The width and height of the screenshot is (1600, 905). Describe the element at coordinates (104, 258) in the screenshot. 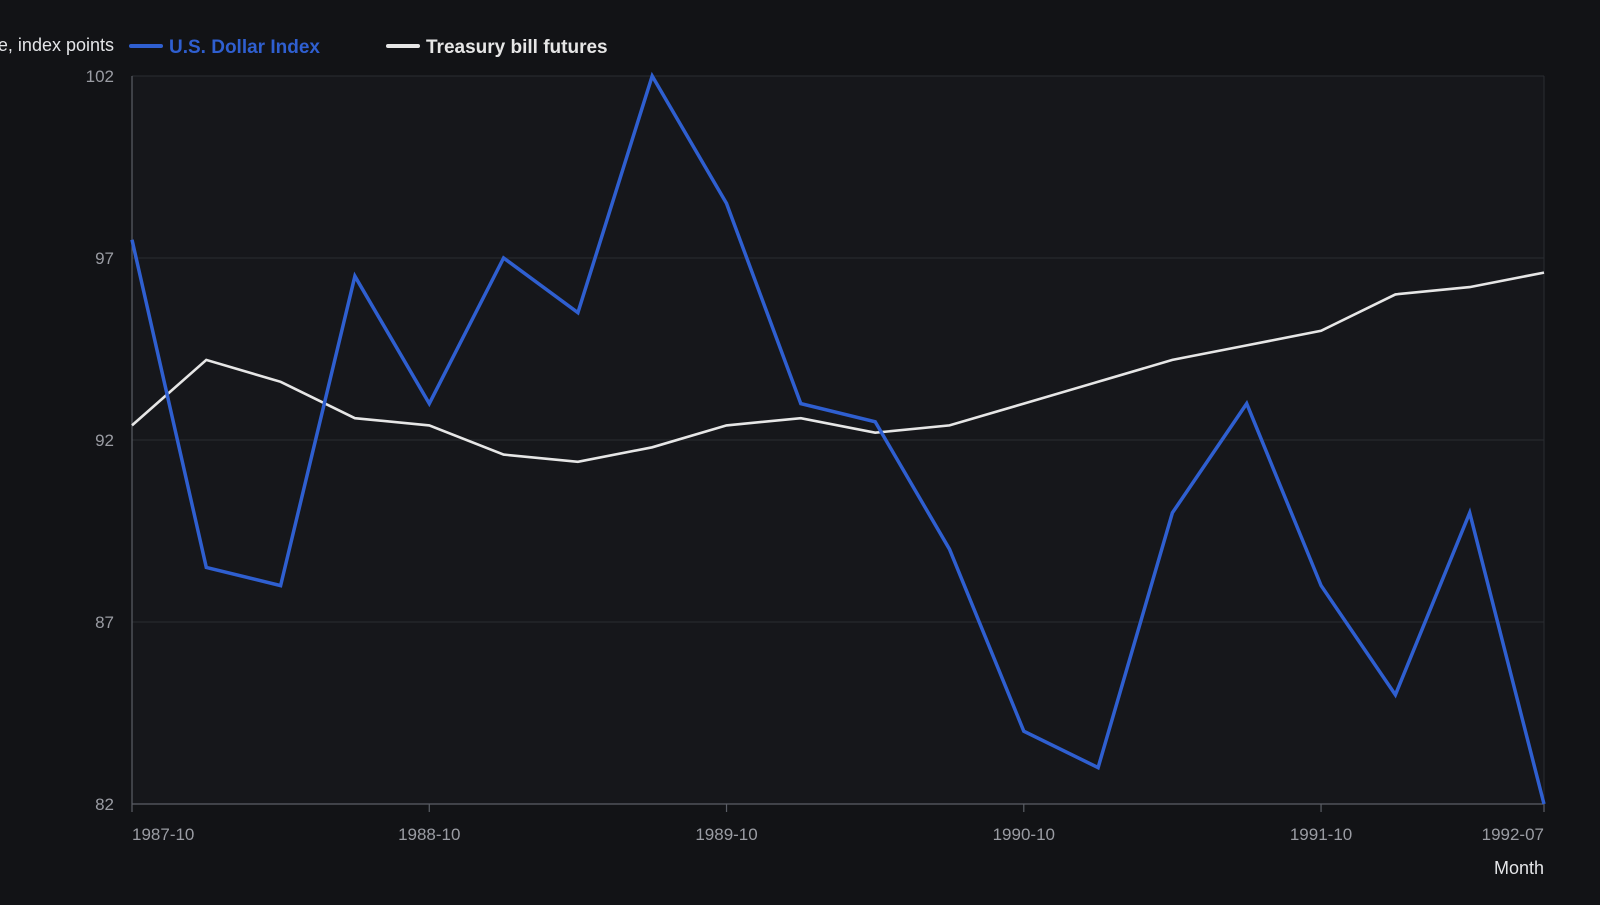

I see `y-tick-label-97: 97` at that location.